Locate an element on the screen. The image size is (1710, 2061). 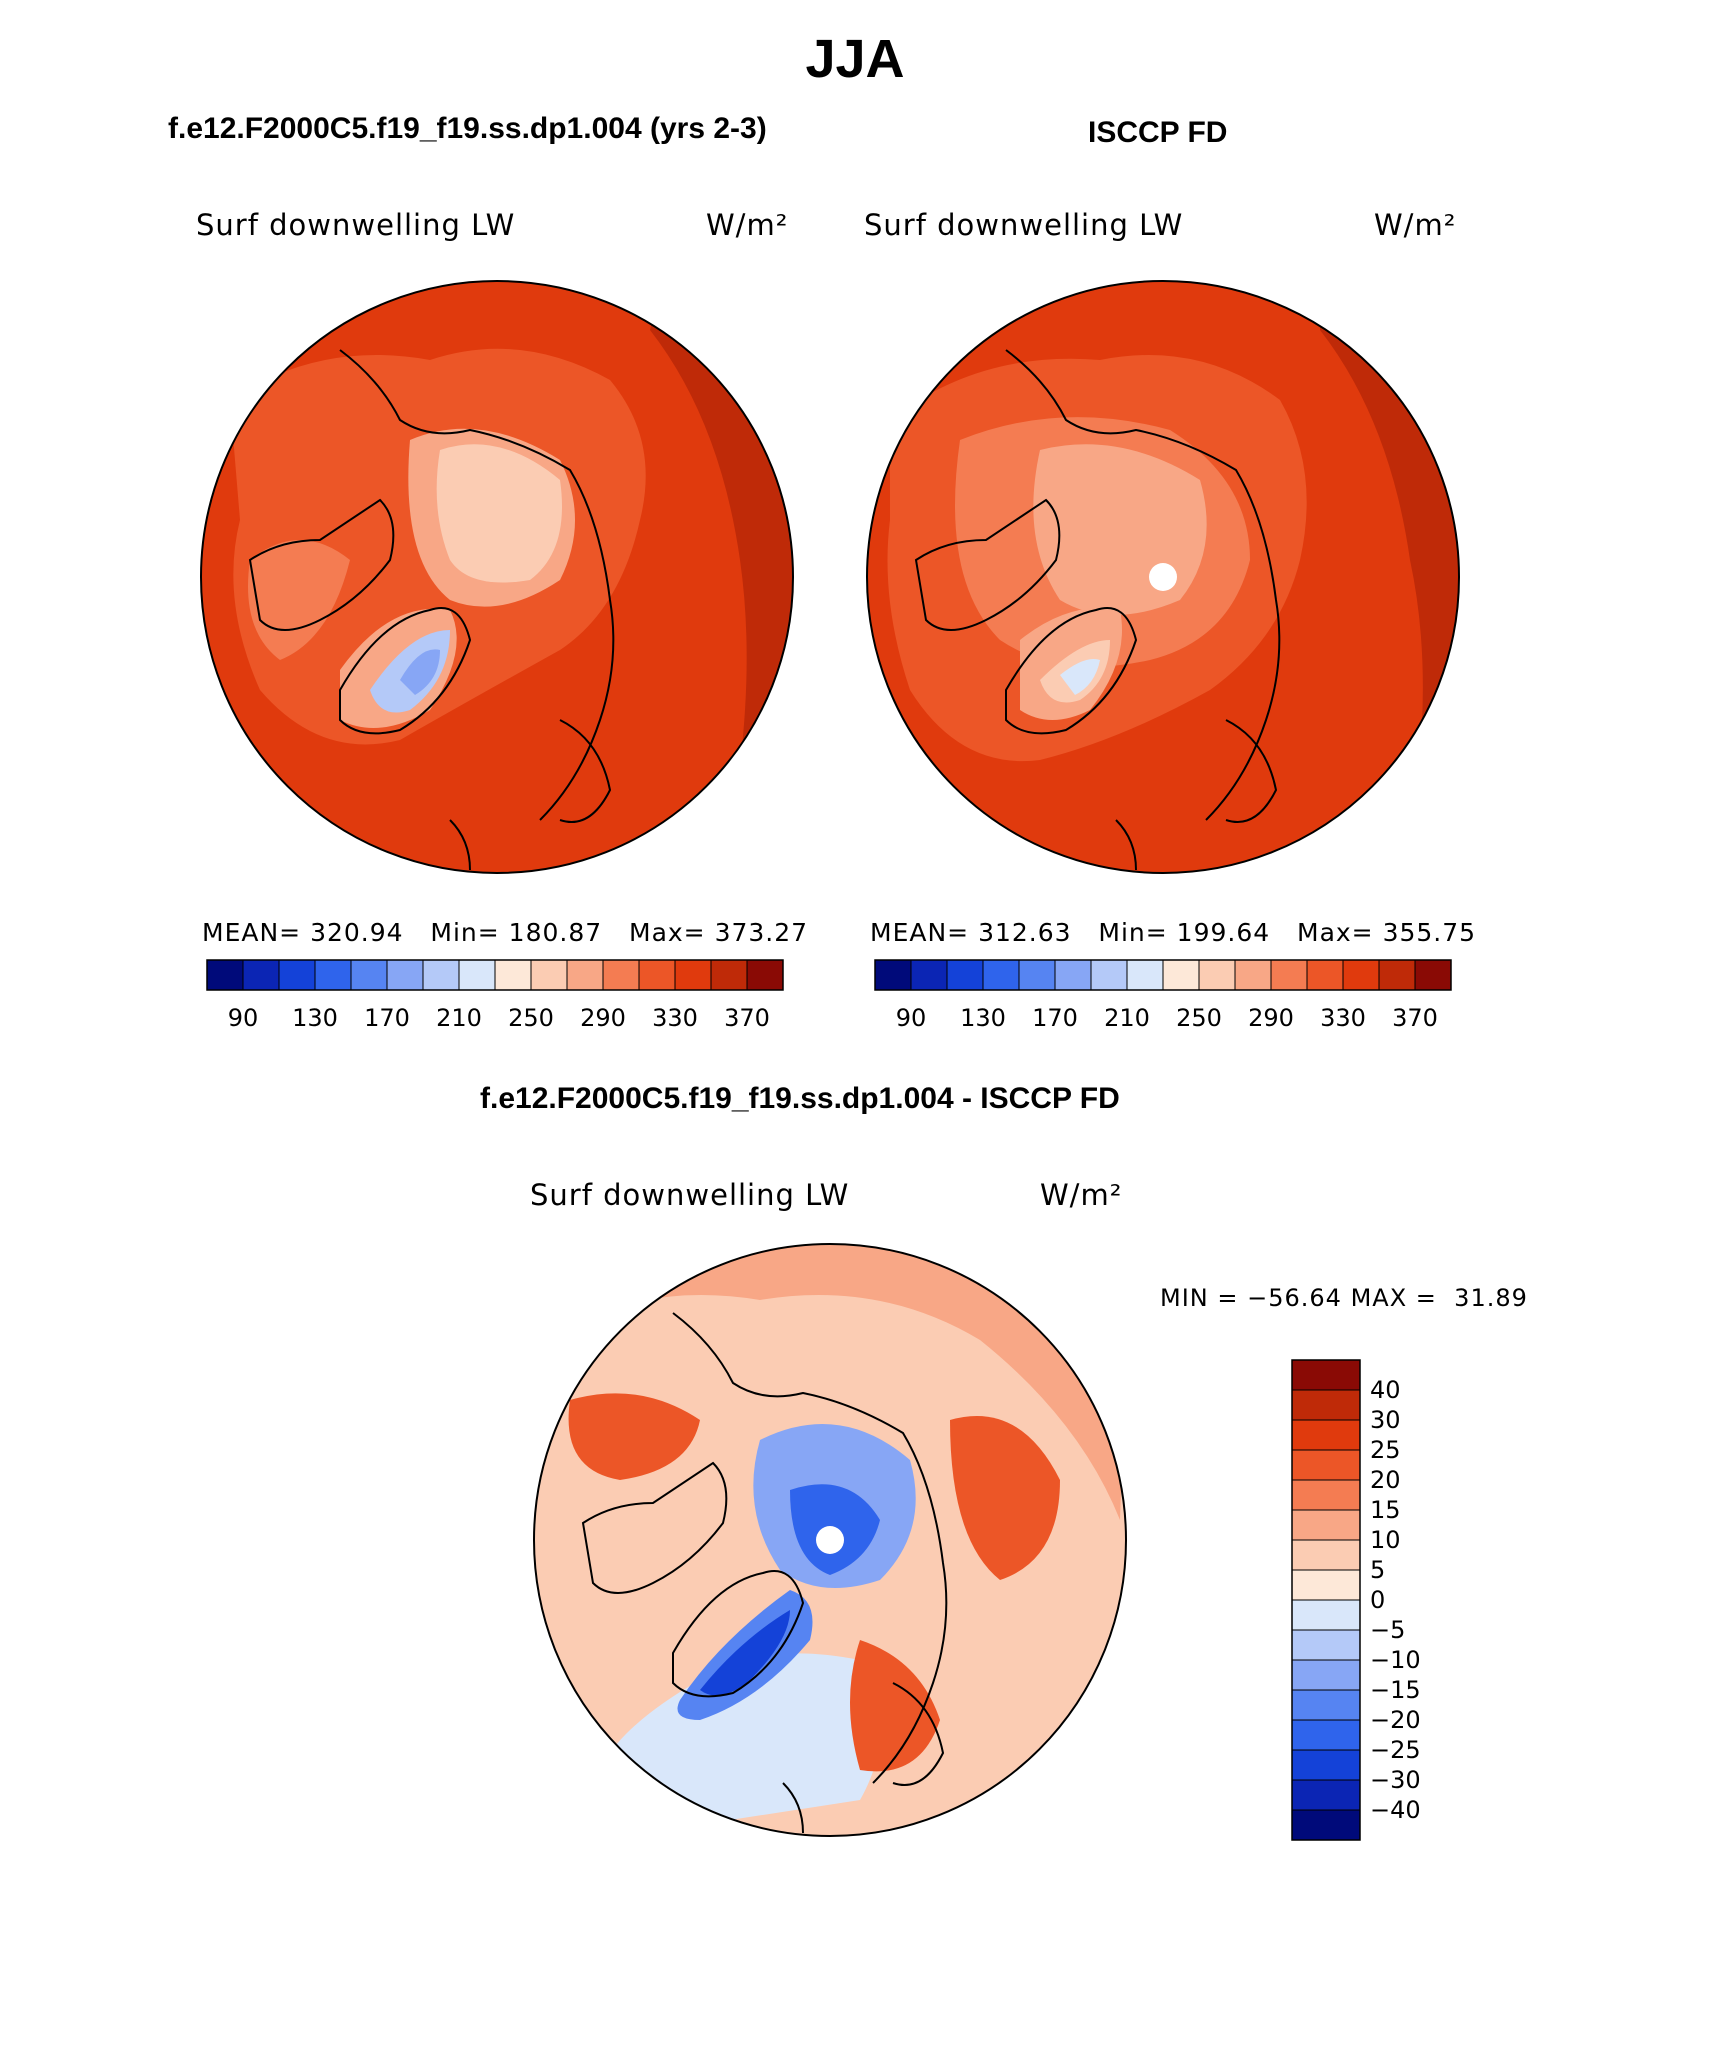
model-colorbar-tick-label: 210 is located at coordinates (459, 1018).